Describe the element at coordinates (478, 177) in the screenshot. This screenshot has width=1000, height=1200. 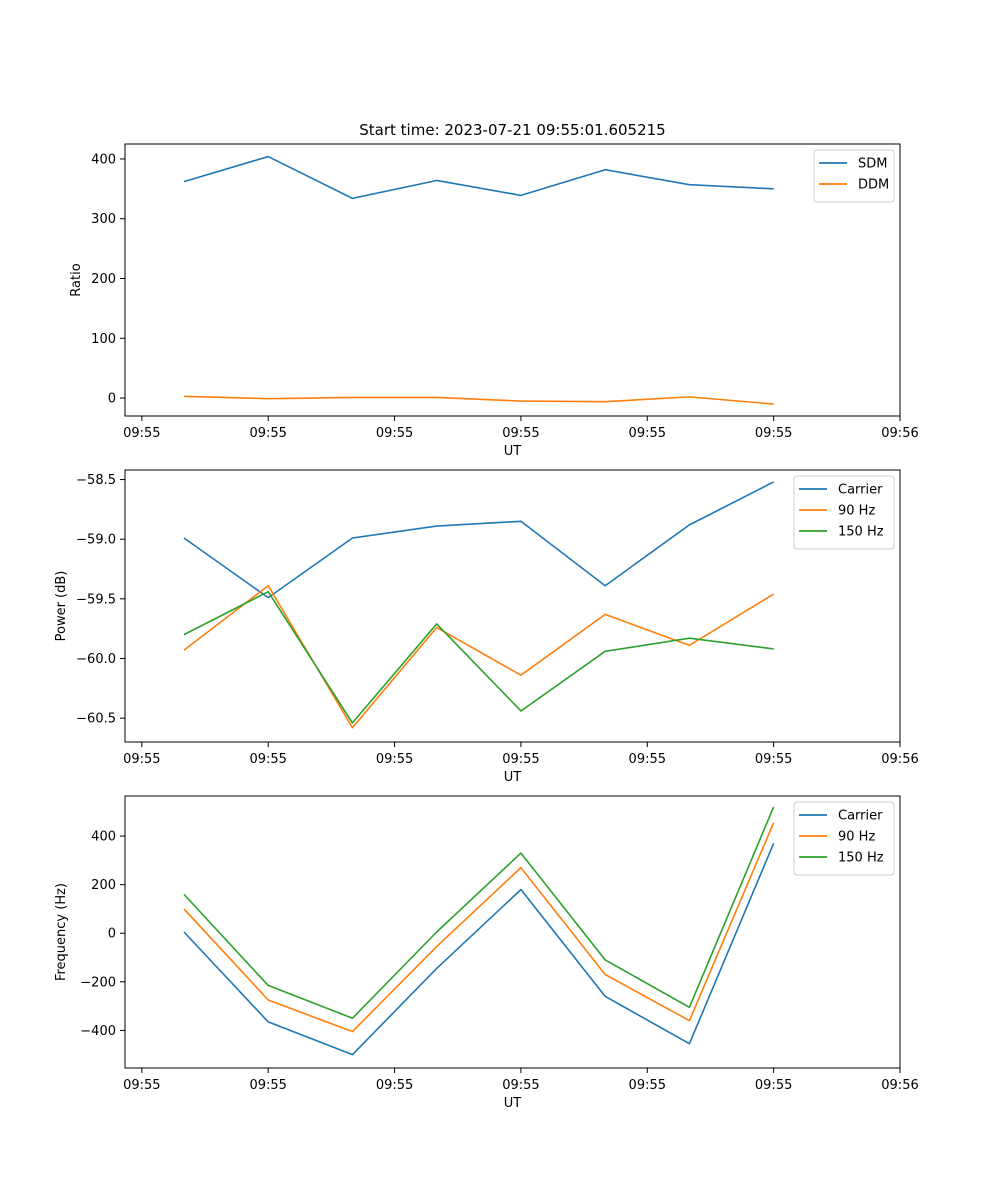
I see `series-line-sdm` at that location.